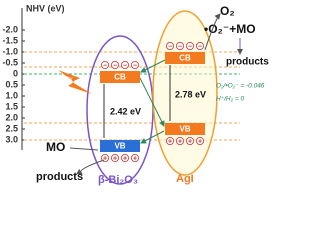  Describe the element at coordinates (185, 179) in the screenshot. I see `material-name: AgI` at that location.